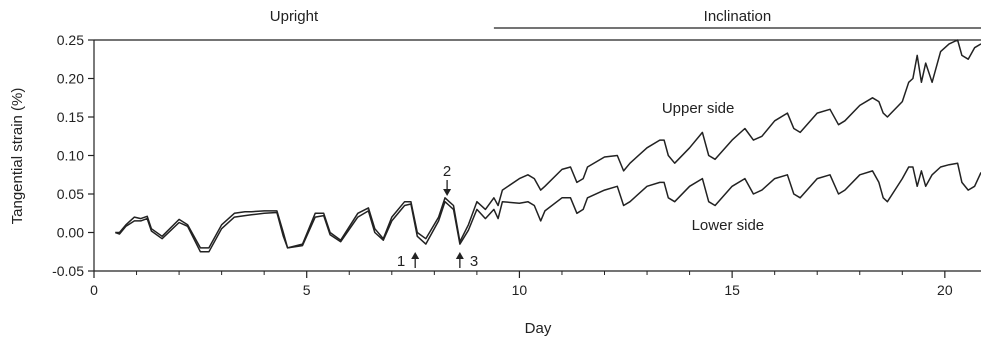 The image size is (981, 338). I want to click on annotations: Upper side Lower side, so click(713, 167).